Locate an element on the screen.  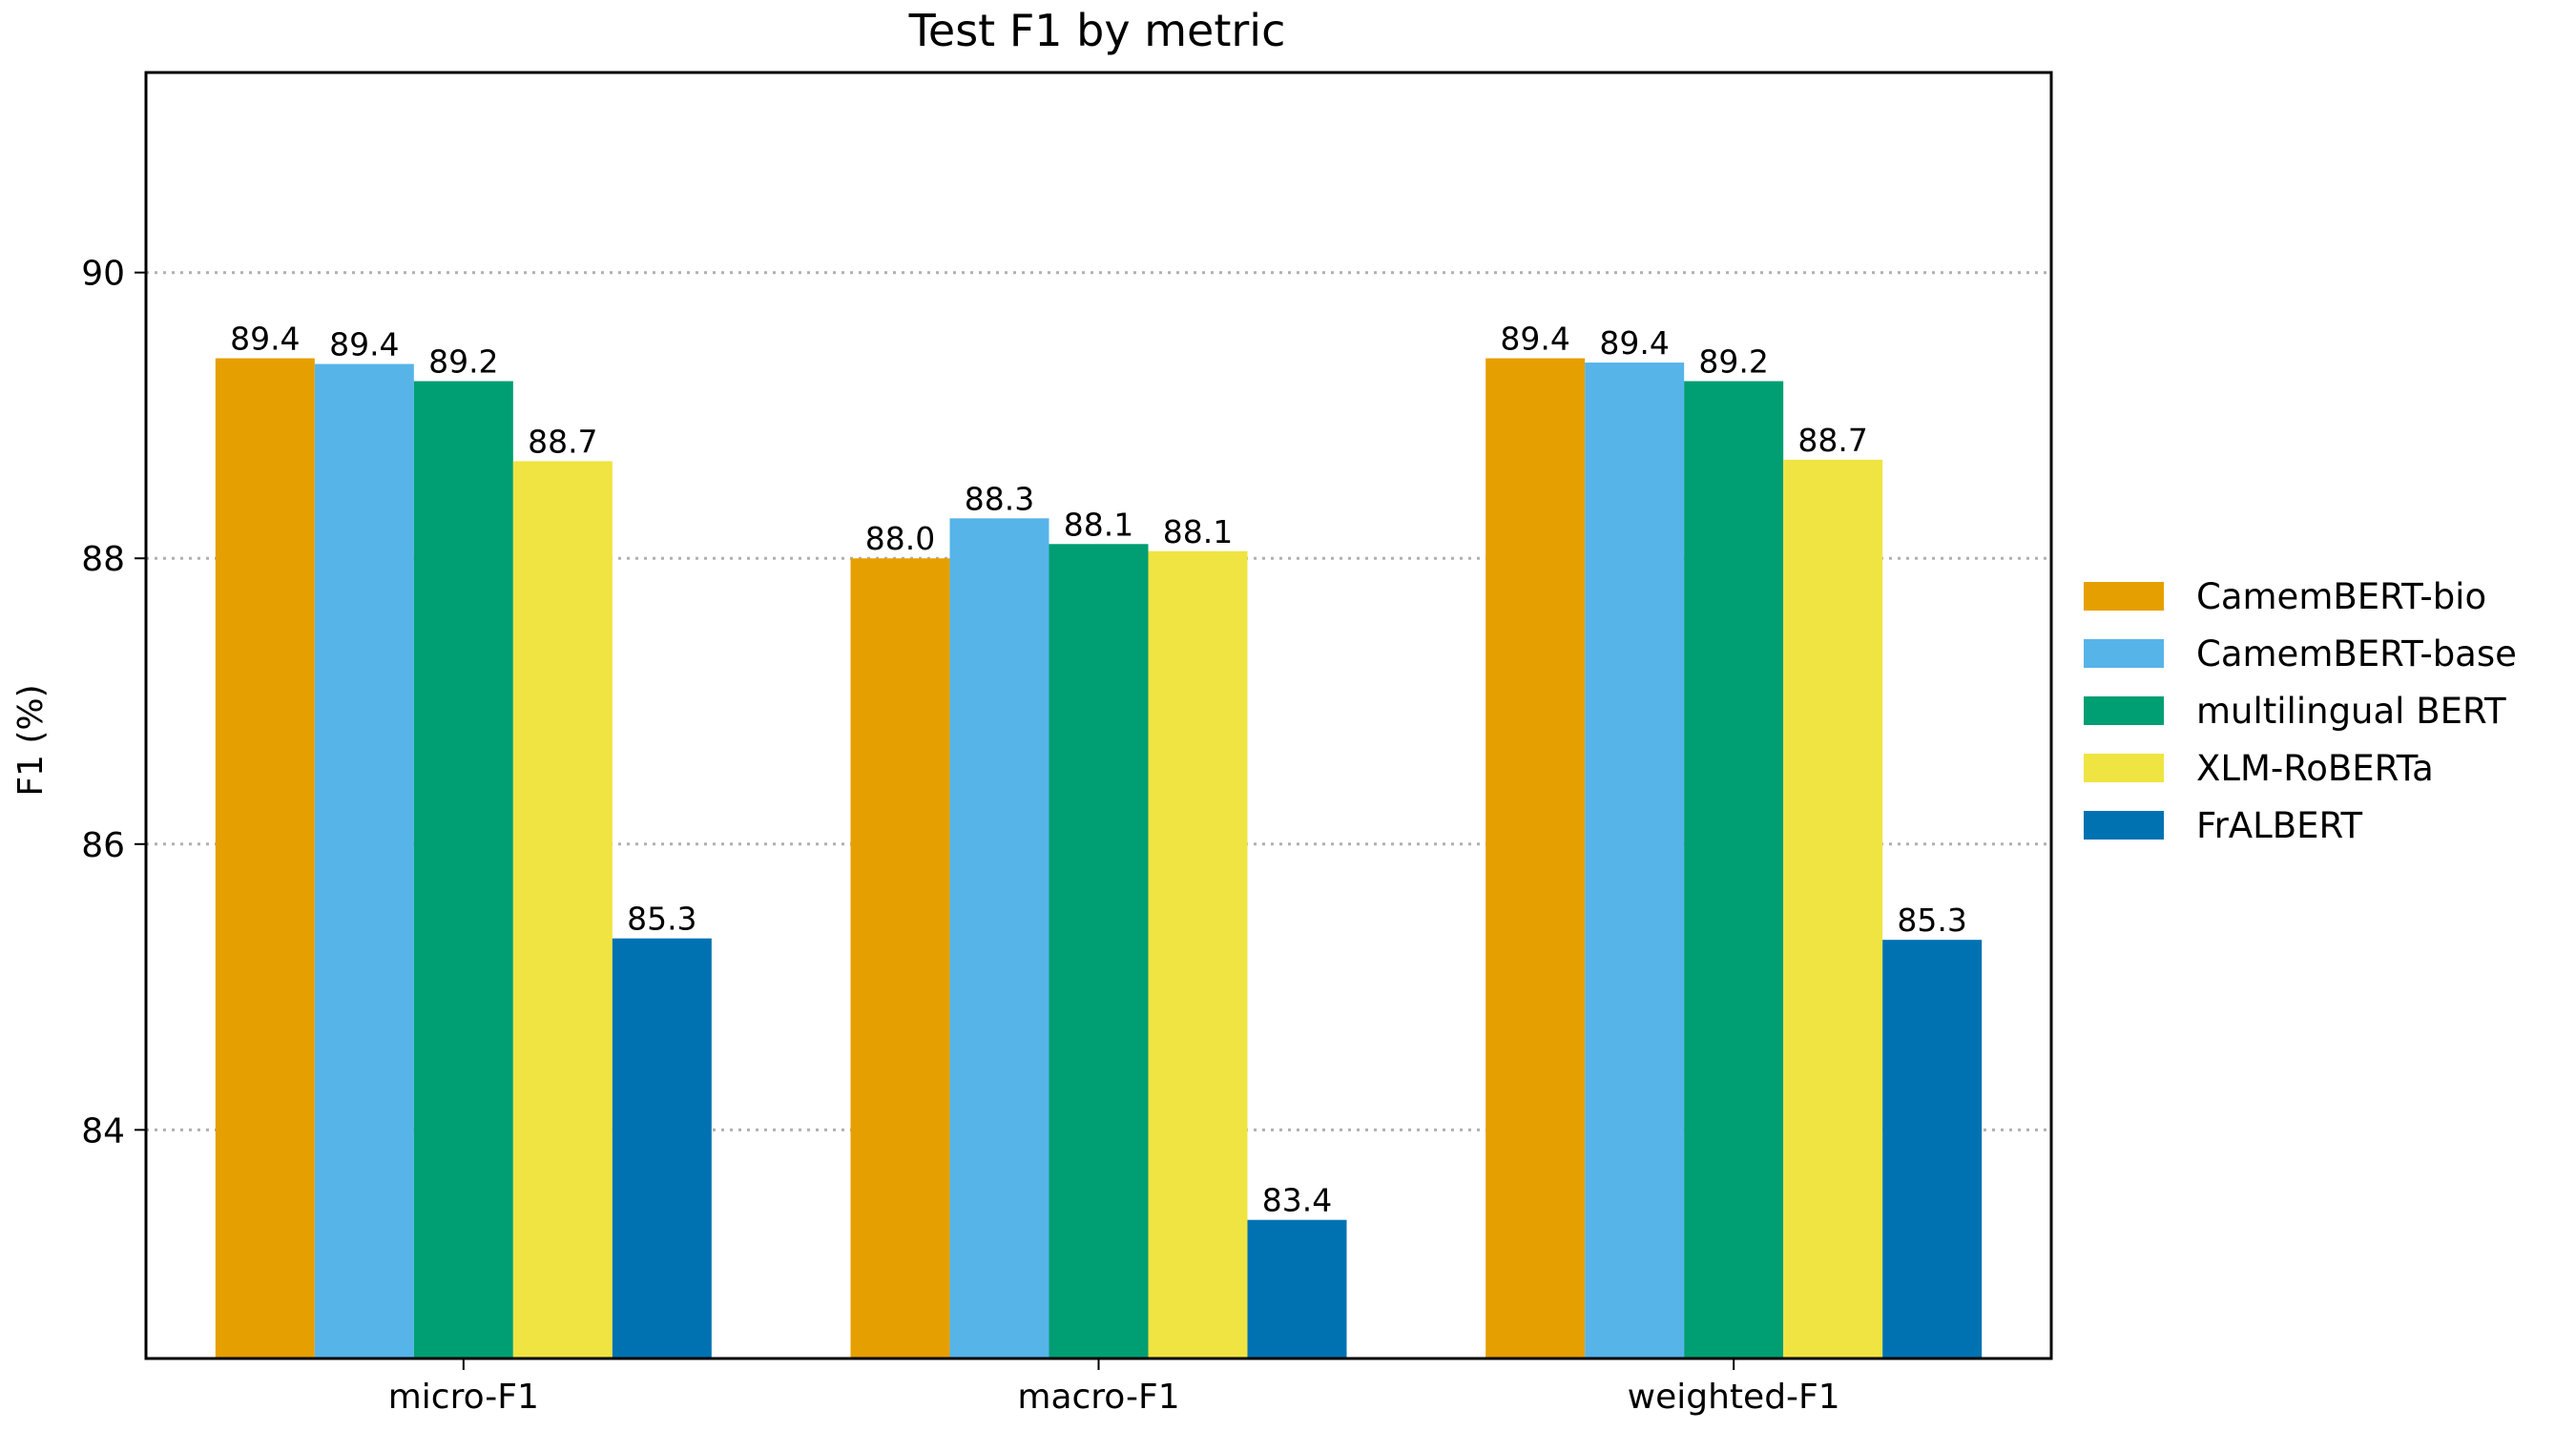
x-tick-label-1: macro-F1 is located at coordinates (1098, 1397).